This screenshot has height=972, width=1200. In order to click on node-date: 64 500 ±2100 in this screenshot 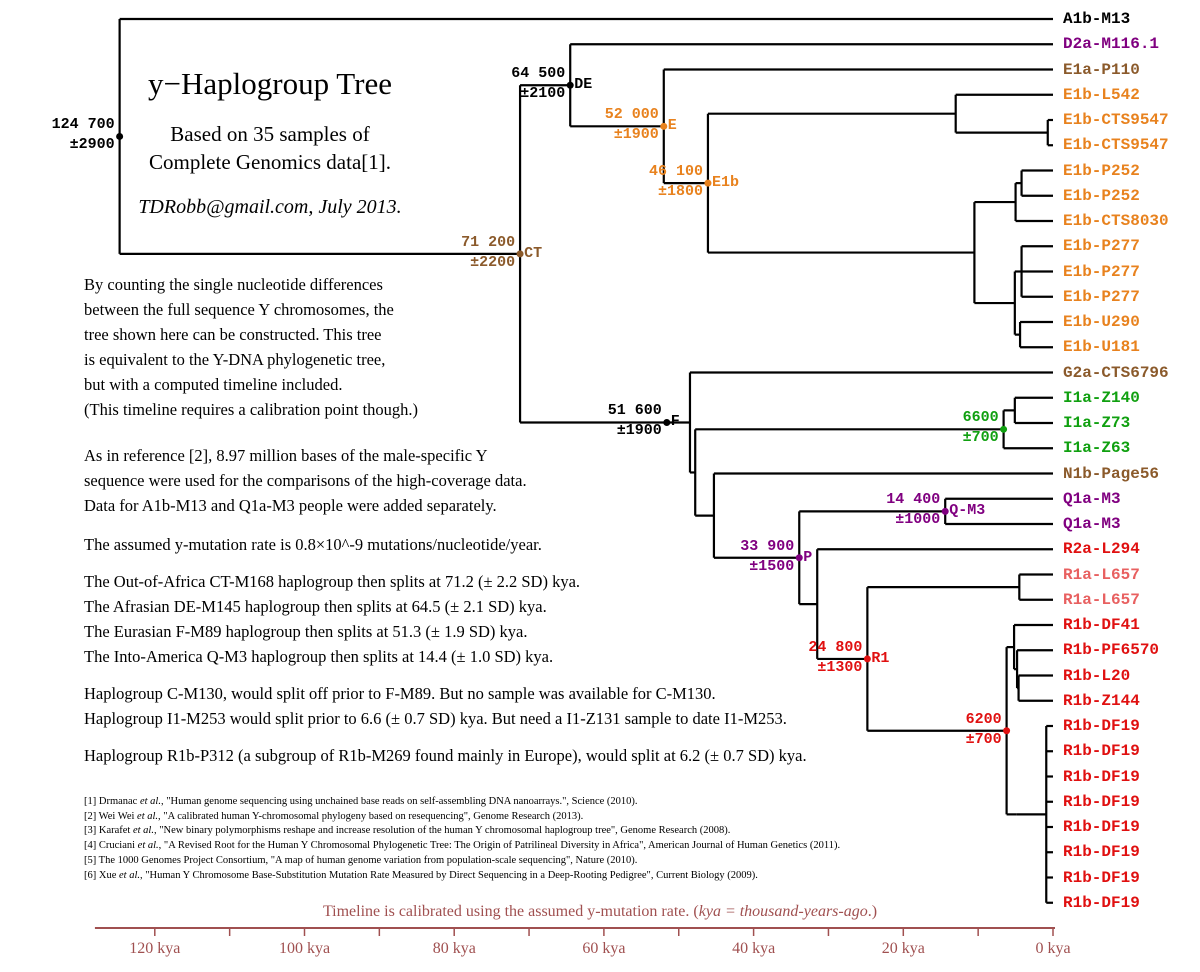, I will do `click(538, 84)`.